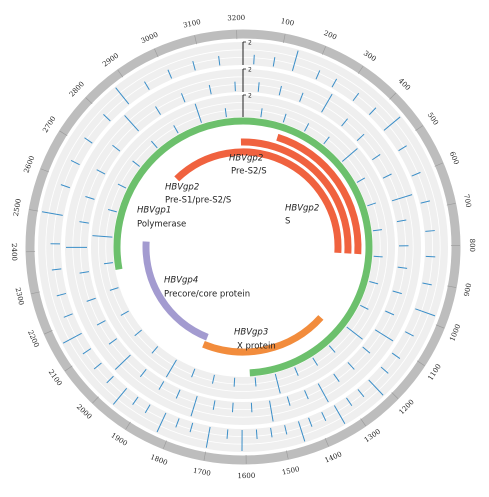 This screenshot has height=497, width=489. I want to click on x-tick-label: 3100, so click(191, 24).